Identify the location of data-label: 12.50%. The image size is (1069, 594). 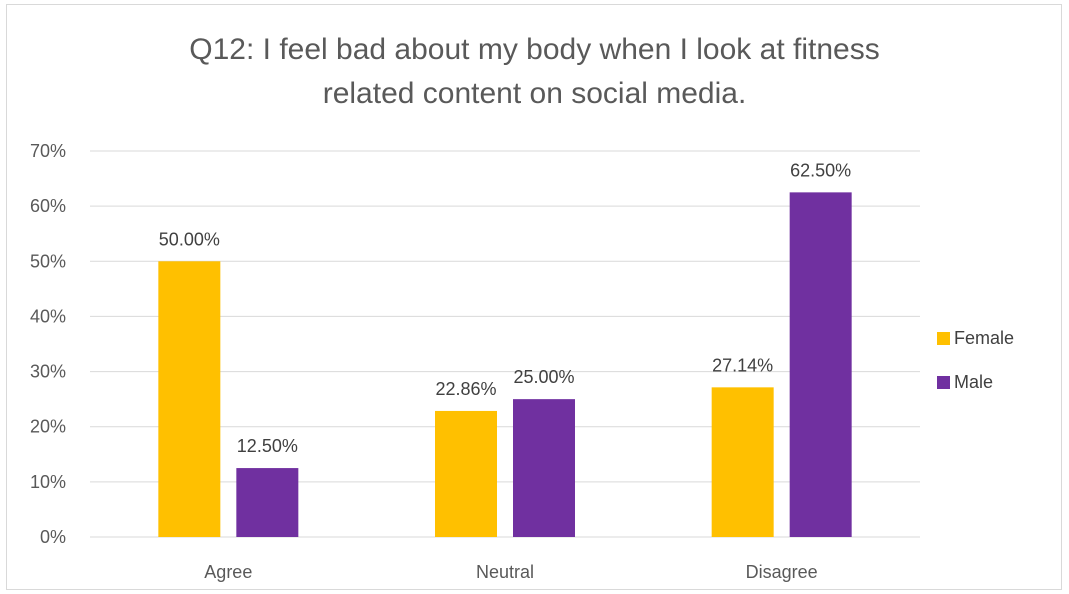
(267, 446).